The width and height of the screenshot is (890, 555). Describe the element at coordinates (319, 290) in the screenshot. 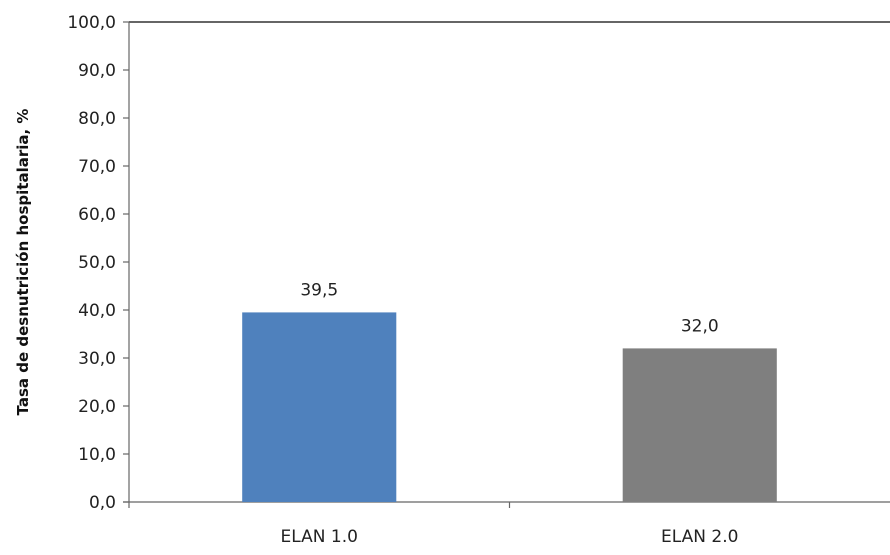

I see `data-label: 39,5` at that location.